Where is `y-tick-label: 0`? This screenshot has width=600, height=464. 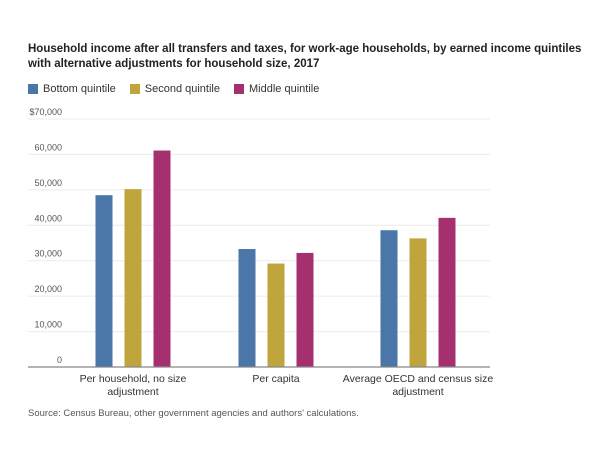
y-tick-label: 0 is located at coordinates (59, 360).